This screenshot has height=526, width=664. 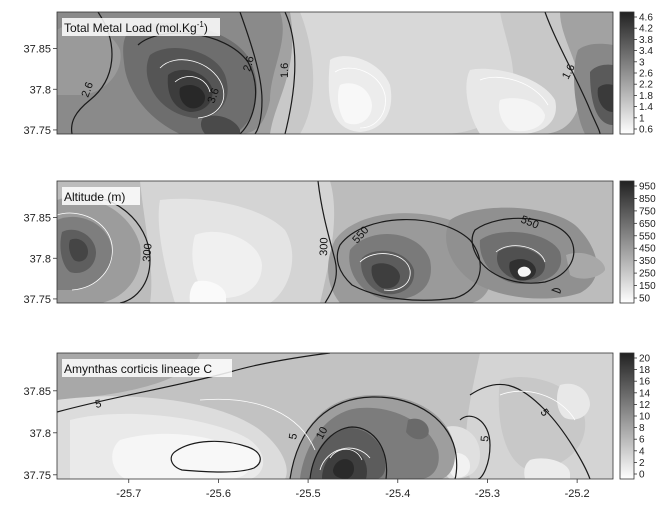 I want to click on metal-load-y-axis: 37.75 37.8 37.85, so click(x=40, y=90).